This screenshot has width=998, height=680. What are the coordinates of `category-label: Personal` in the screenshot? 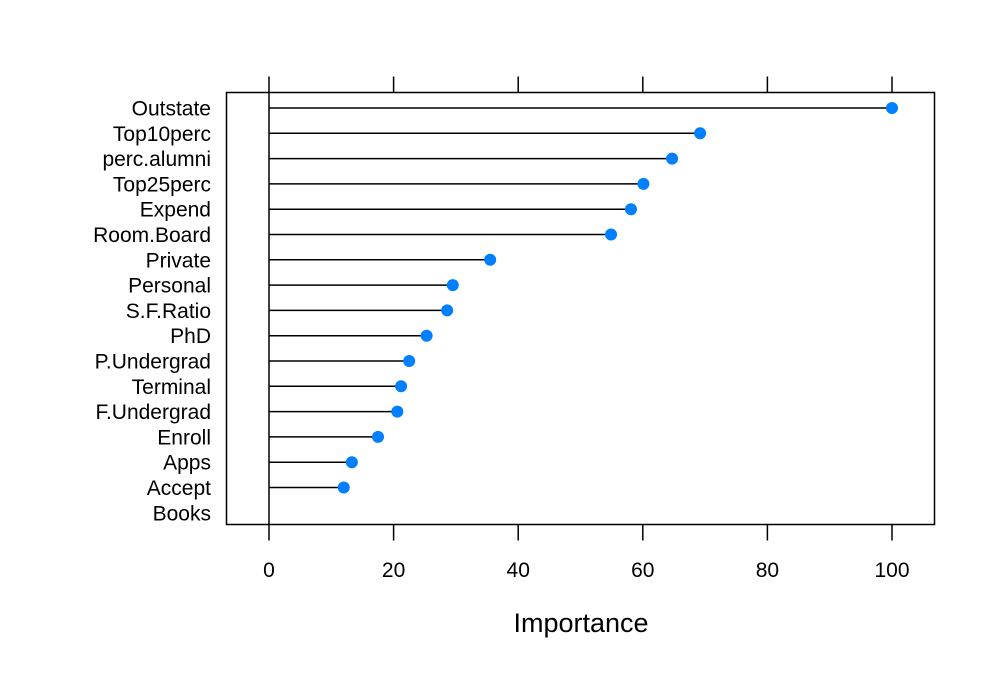 It's located at (169, 286).